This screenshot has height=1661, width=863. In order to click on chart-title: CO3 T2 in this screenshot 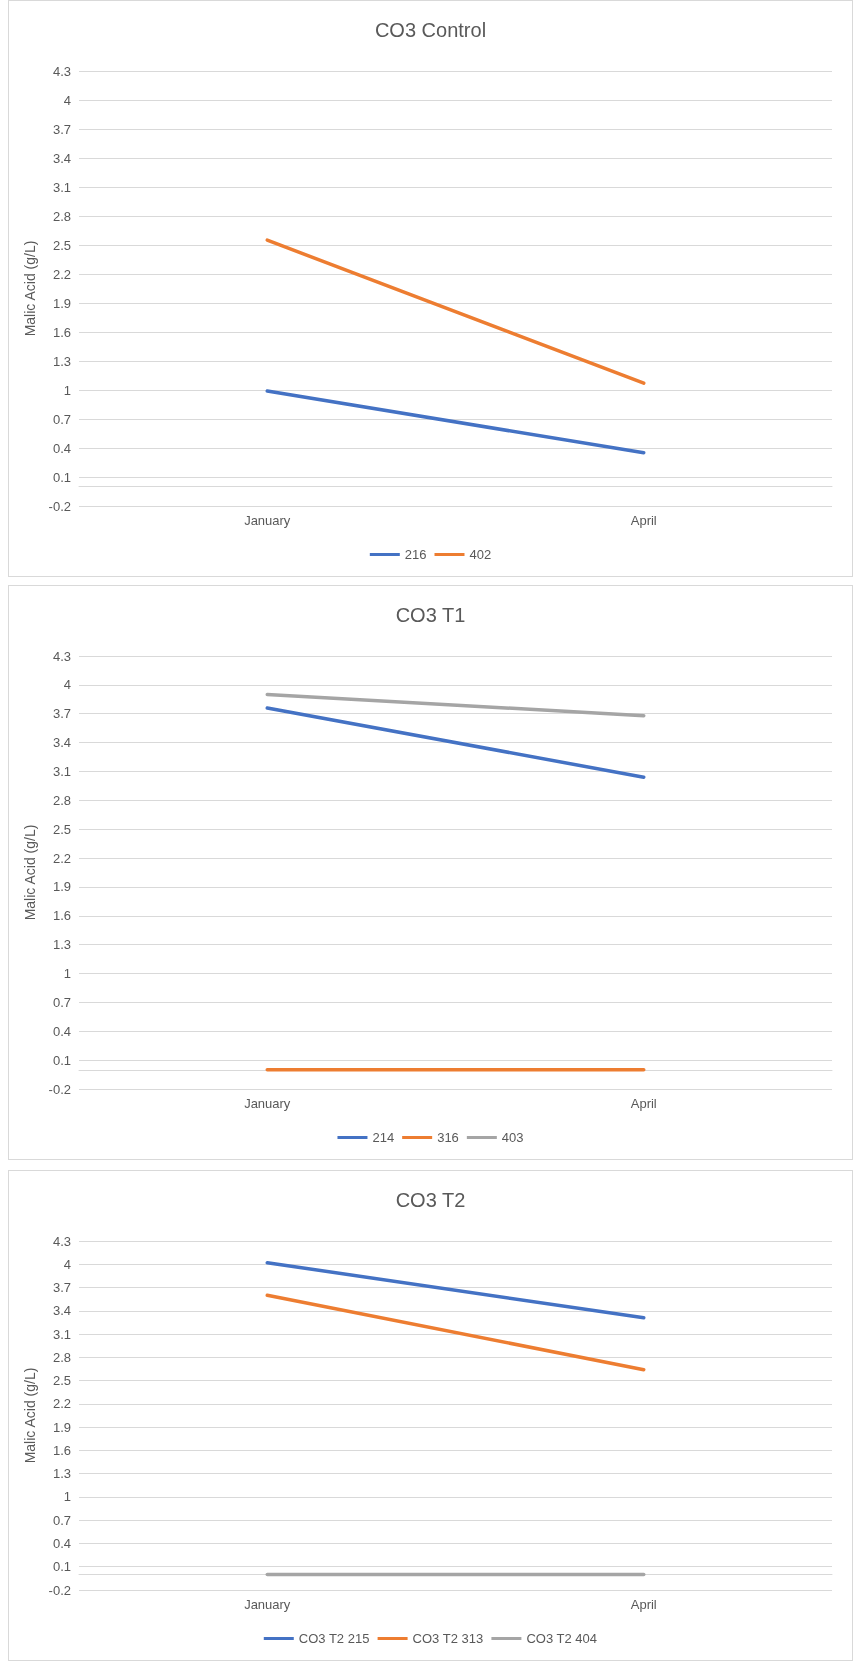, I will do `click(430, 1200)`.